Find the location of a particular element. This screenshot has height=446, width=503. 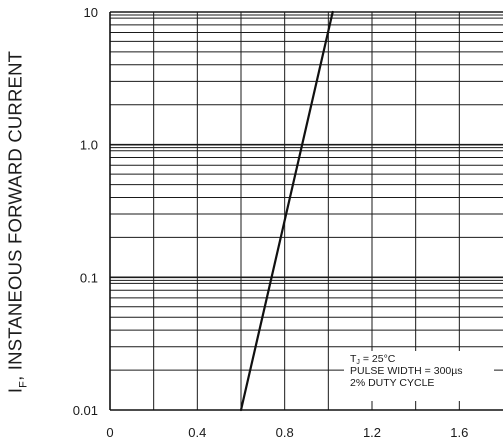

y-tick-label: 0.01 is located at coordinates (85, 410).